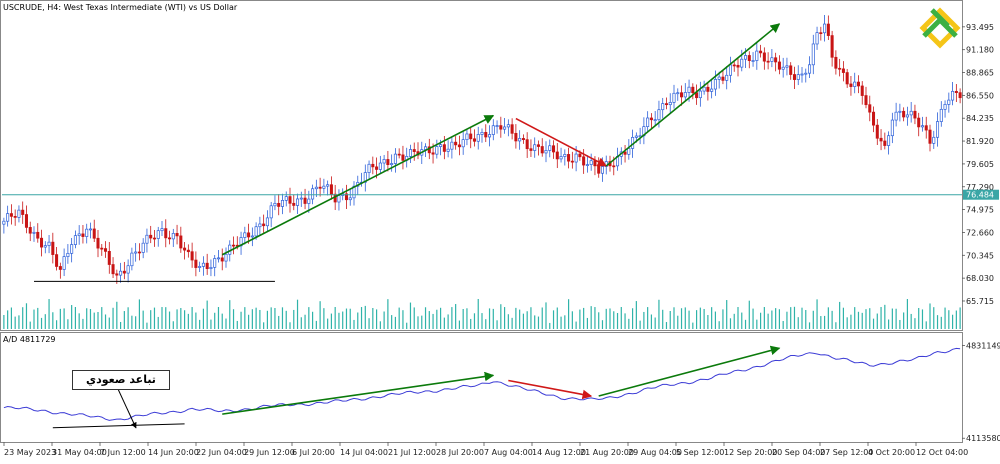 This screenshot has width=1000, height=464. What do you see at coordinates (750, 452) in the screenshot?
I see `time-axis-label: 12 Sep 20:00` at bounding box center [750, 452].